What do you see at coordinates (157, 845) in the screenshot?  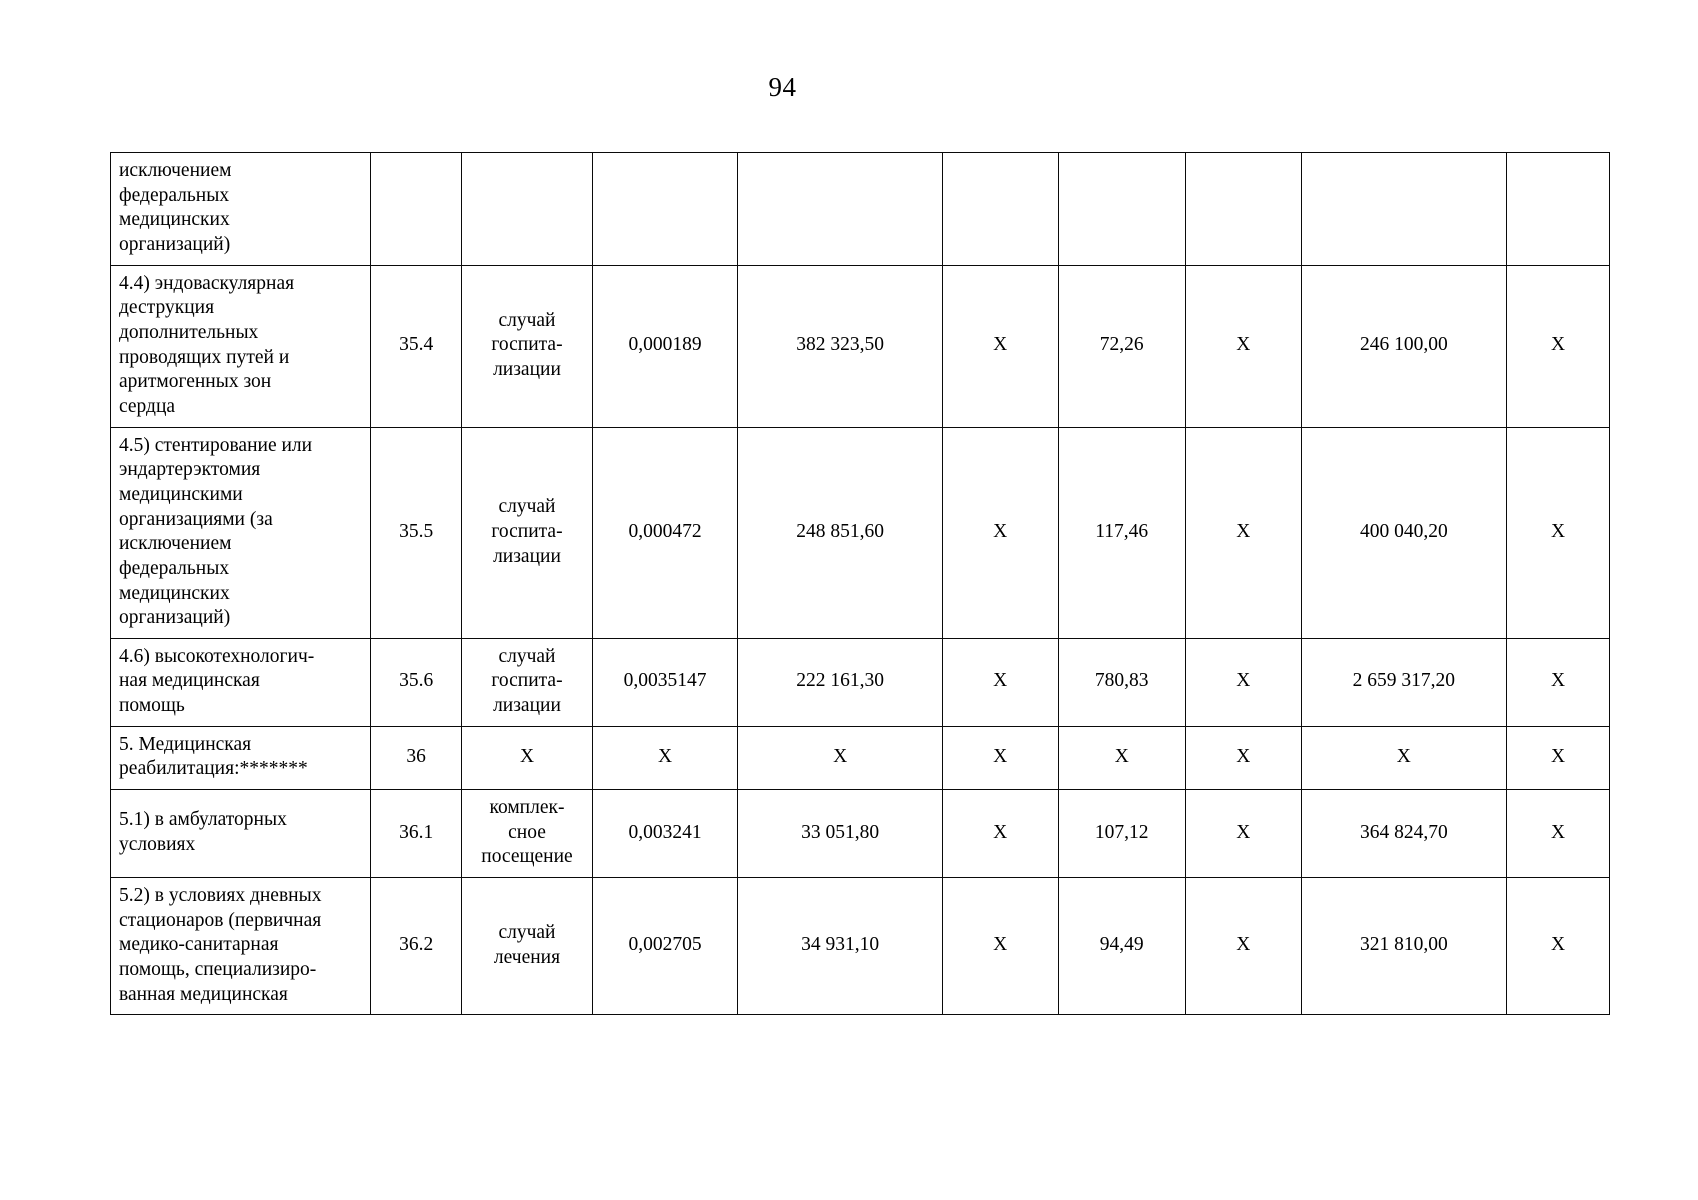 I see `name-line: условиях` at bounding box center [157, 845].